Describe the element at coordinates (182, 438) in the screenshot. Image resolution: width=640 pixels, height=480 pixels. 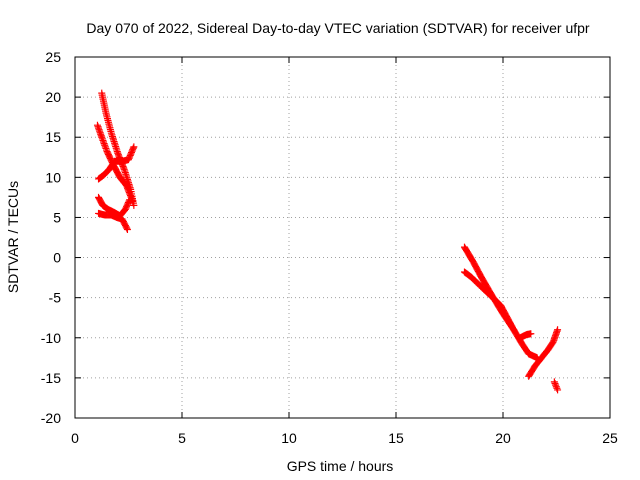
I see `x-tick-label: 5` at that location.